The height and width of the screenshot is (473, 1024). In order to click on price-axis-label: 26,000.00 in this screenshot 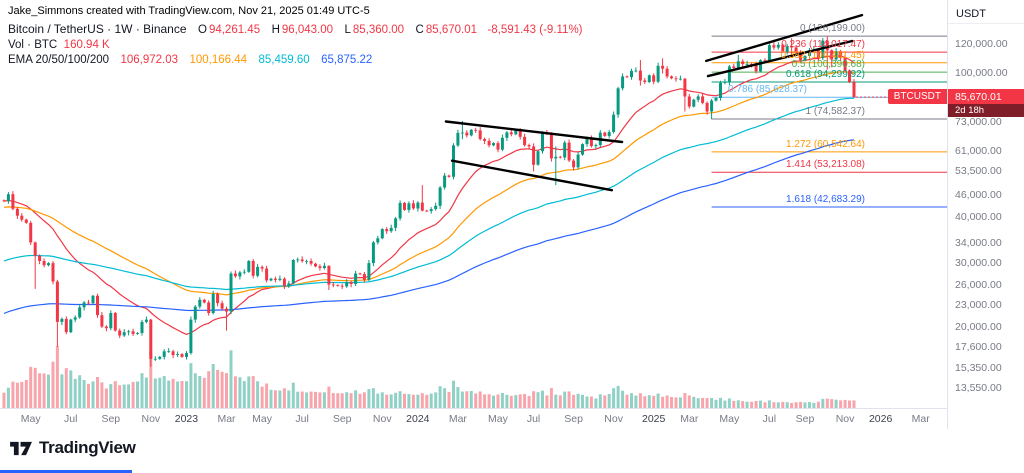, I will do `click(978, 285)`.